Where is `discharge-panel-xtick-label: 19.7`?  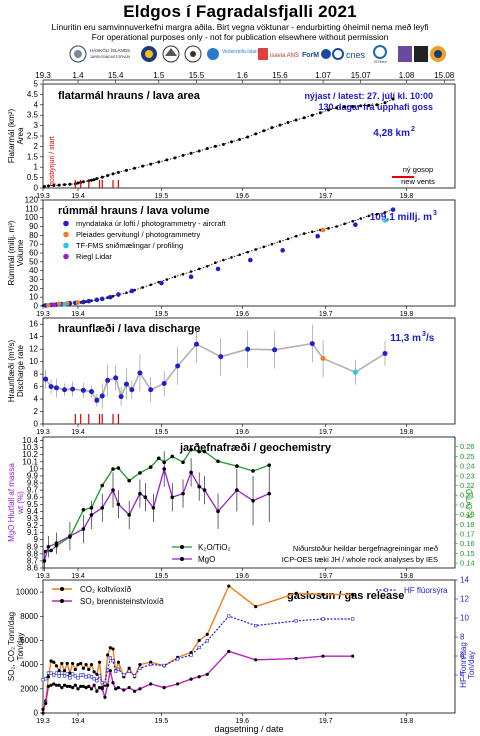
discharge-panel-xtick-label: 19.7 is located at coordinates (326, 432).